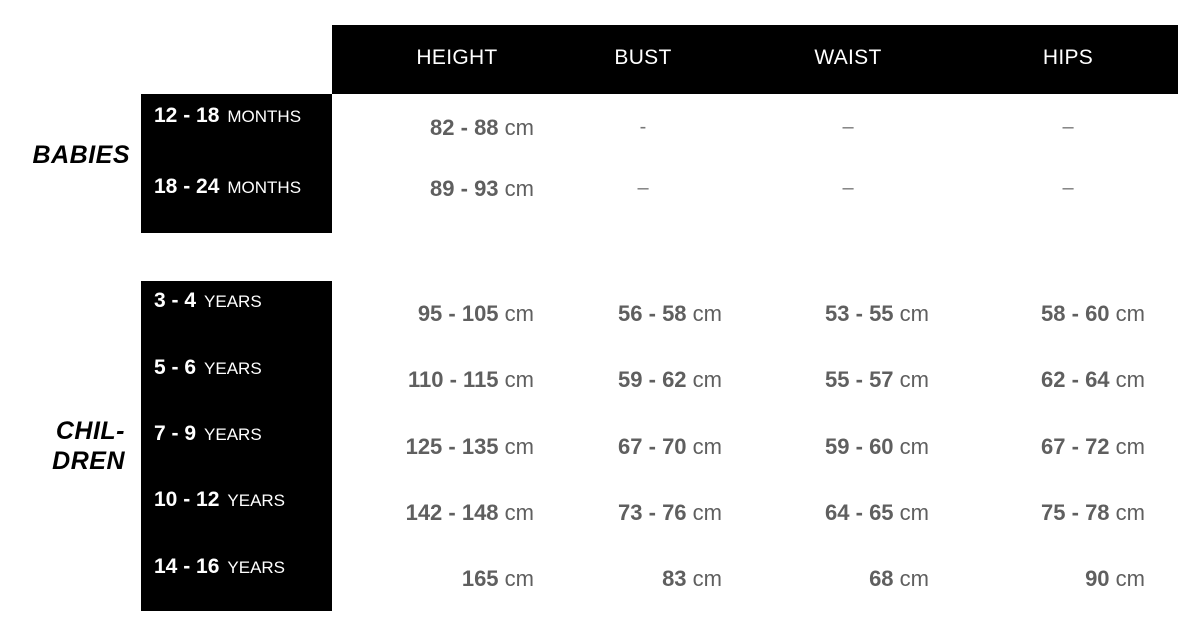 Image resolution: width=1200 pixels, height=642 pixels. What do you see at coordinates (622, 314) in the screenshot?
I see `bust-value: 56 - 58 cm` at bounding box center [622, 314].